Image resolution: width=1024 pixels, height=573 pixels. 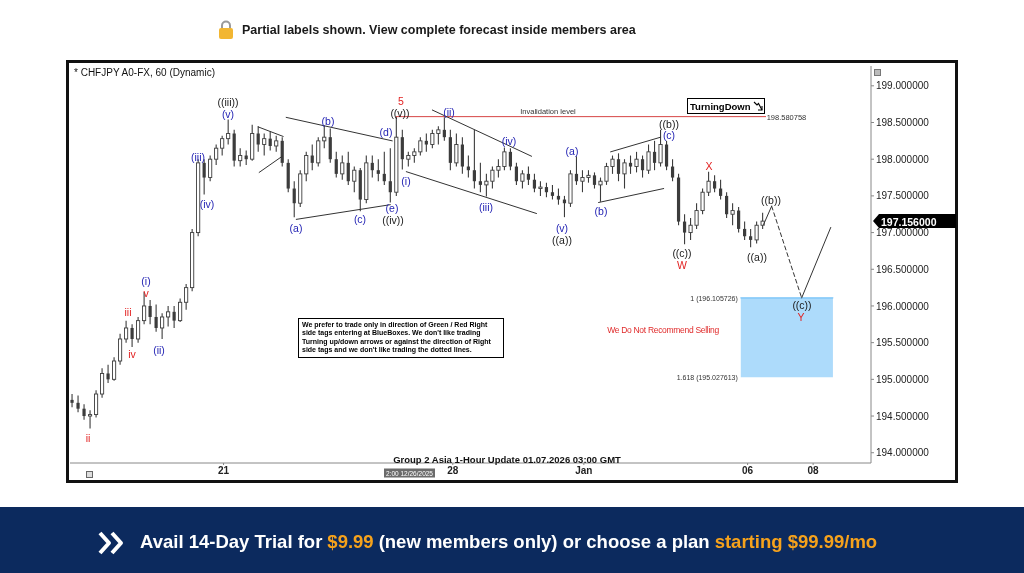 I want to click on x-tick-label: 08, so click(x=813, y=471).